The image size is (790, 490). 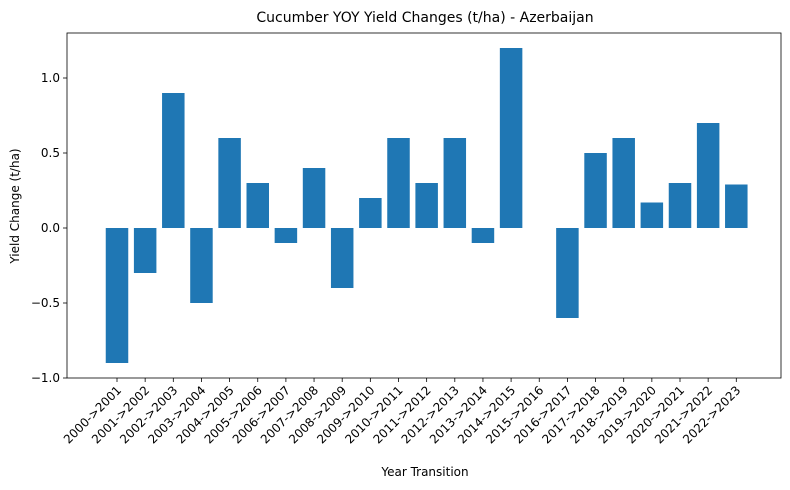 What do you see at coordinates (45, 303) in the screenshot?
I see `y-tick-label: −0.5` at bounding box center [45, 303].